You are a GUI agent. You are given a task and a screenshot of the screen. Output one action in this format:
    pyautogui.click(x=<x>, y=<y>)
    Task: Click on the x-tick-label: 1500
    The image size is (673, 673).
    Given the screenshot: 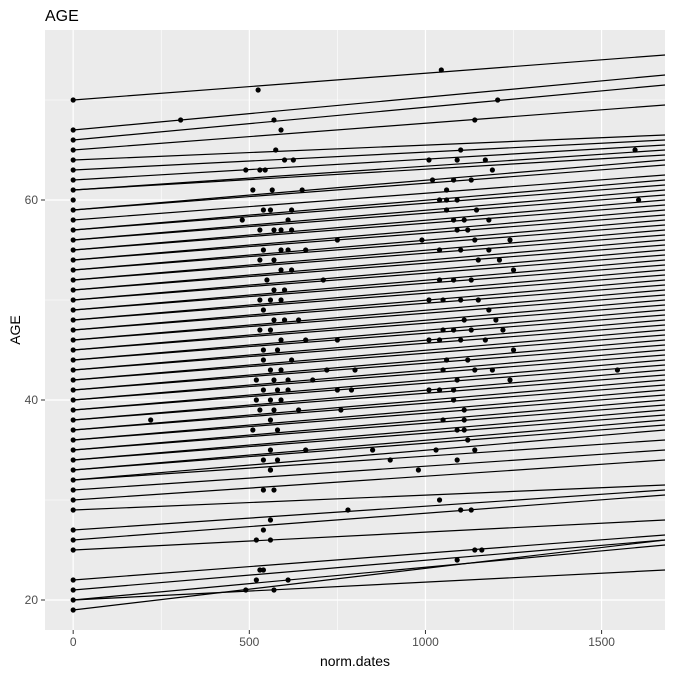 What is the action you would take?
    pyautogui.click(x=601, y=642)
    